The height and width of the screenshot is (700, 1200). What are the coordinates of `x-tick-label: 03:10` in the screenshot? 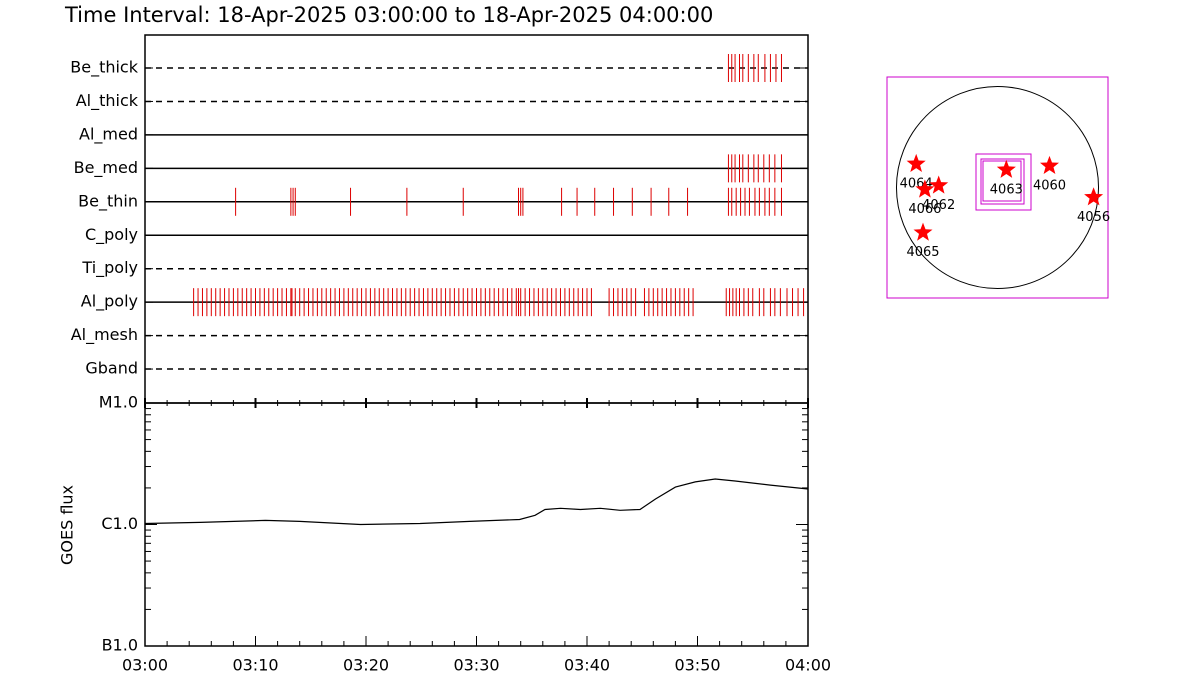 It's located at (255, 665).